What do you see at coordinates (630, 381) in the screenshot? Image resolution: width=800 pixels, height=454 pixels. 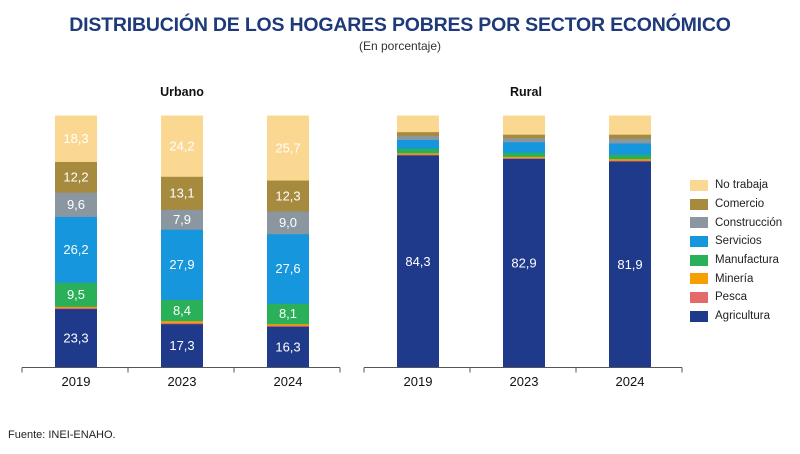 I see `x-tick-label-rural-2024: 2024` at bounding box center [630, 381].